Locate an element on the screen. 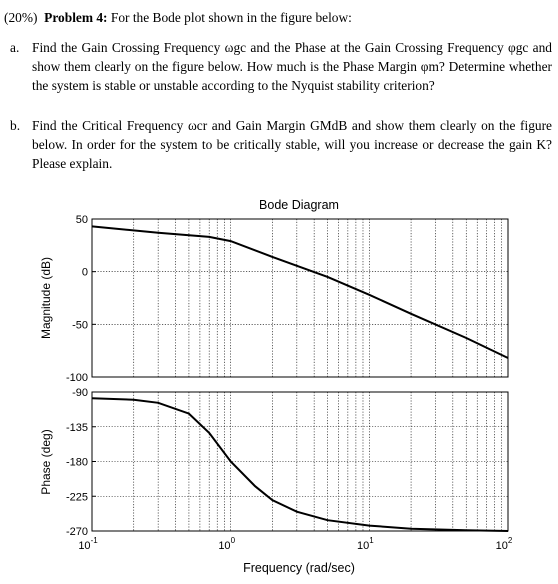 This screenshot has height=584, width=558. phase-ytick-label: -135 is located at coordinates (77, 428).